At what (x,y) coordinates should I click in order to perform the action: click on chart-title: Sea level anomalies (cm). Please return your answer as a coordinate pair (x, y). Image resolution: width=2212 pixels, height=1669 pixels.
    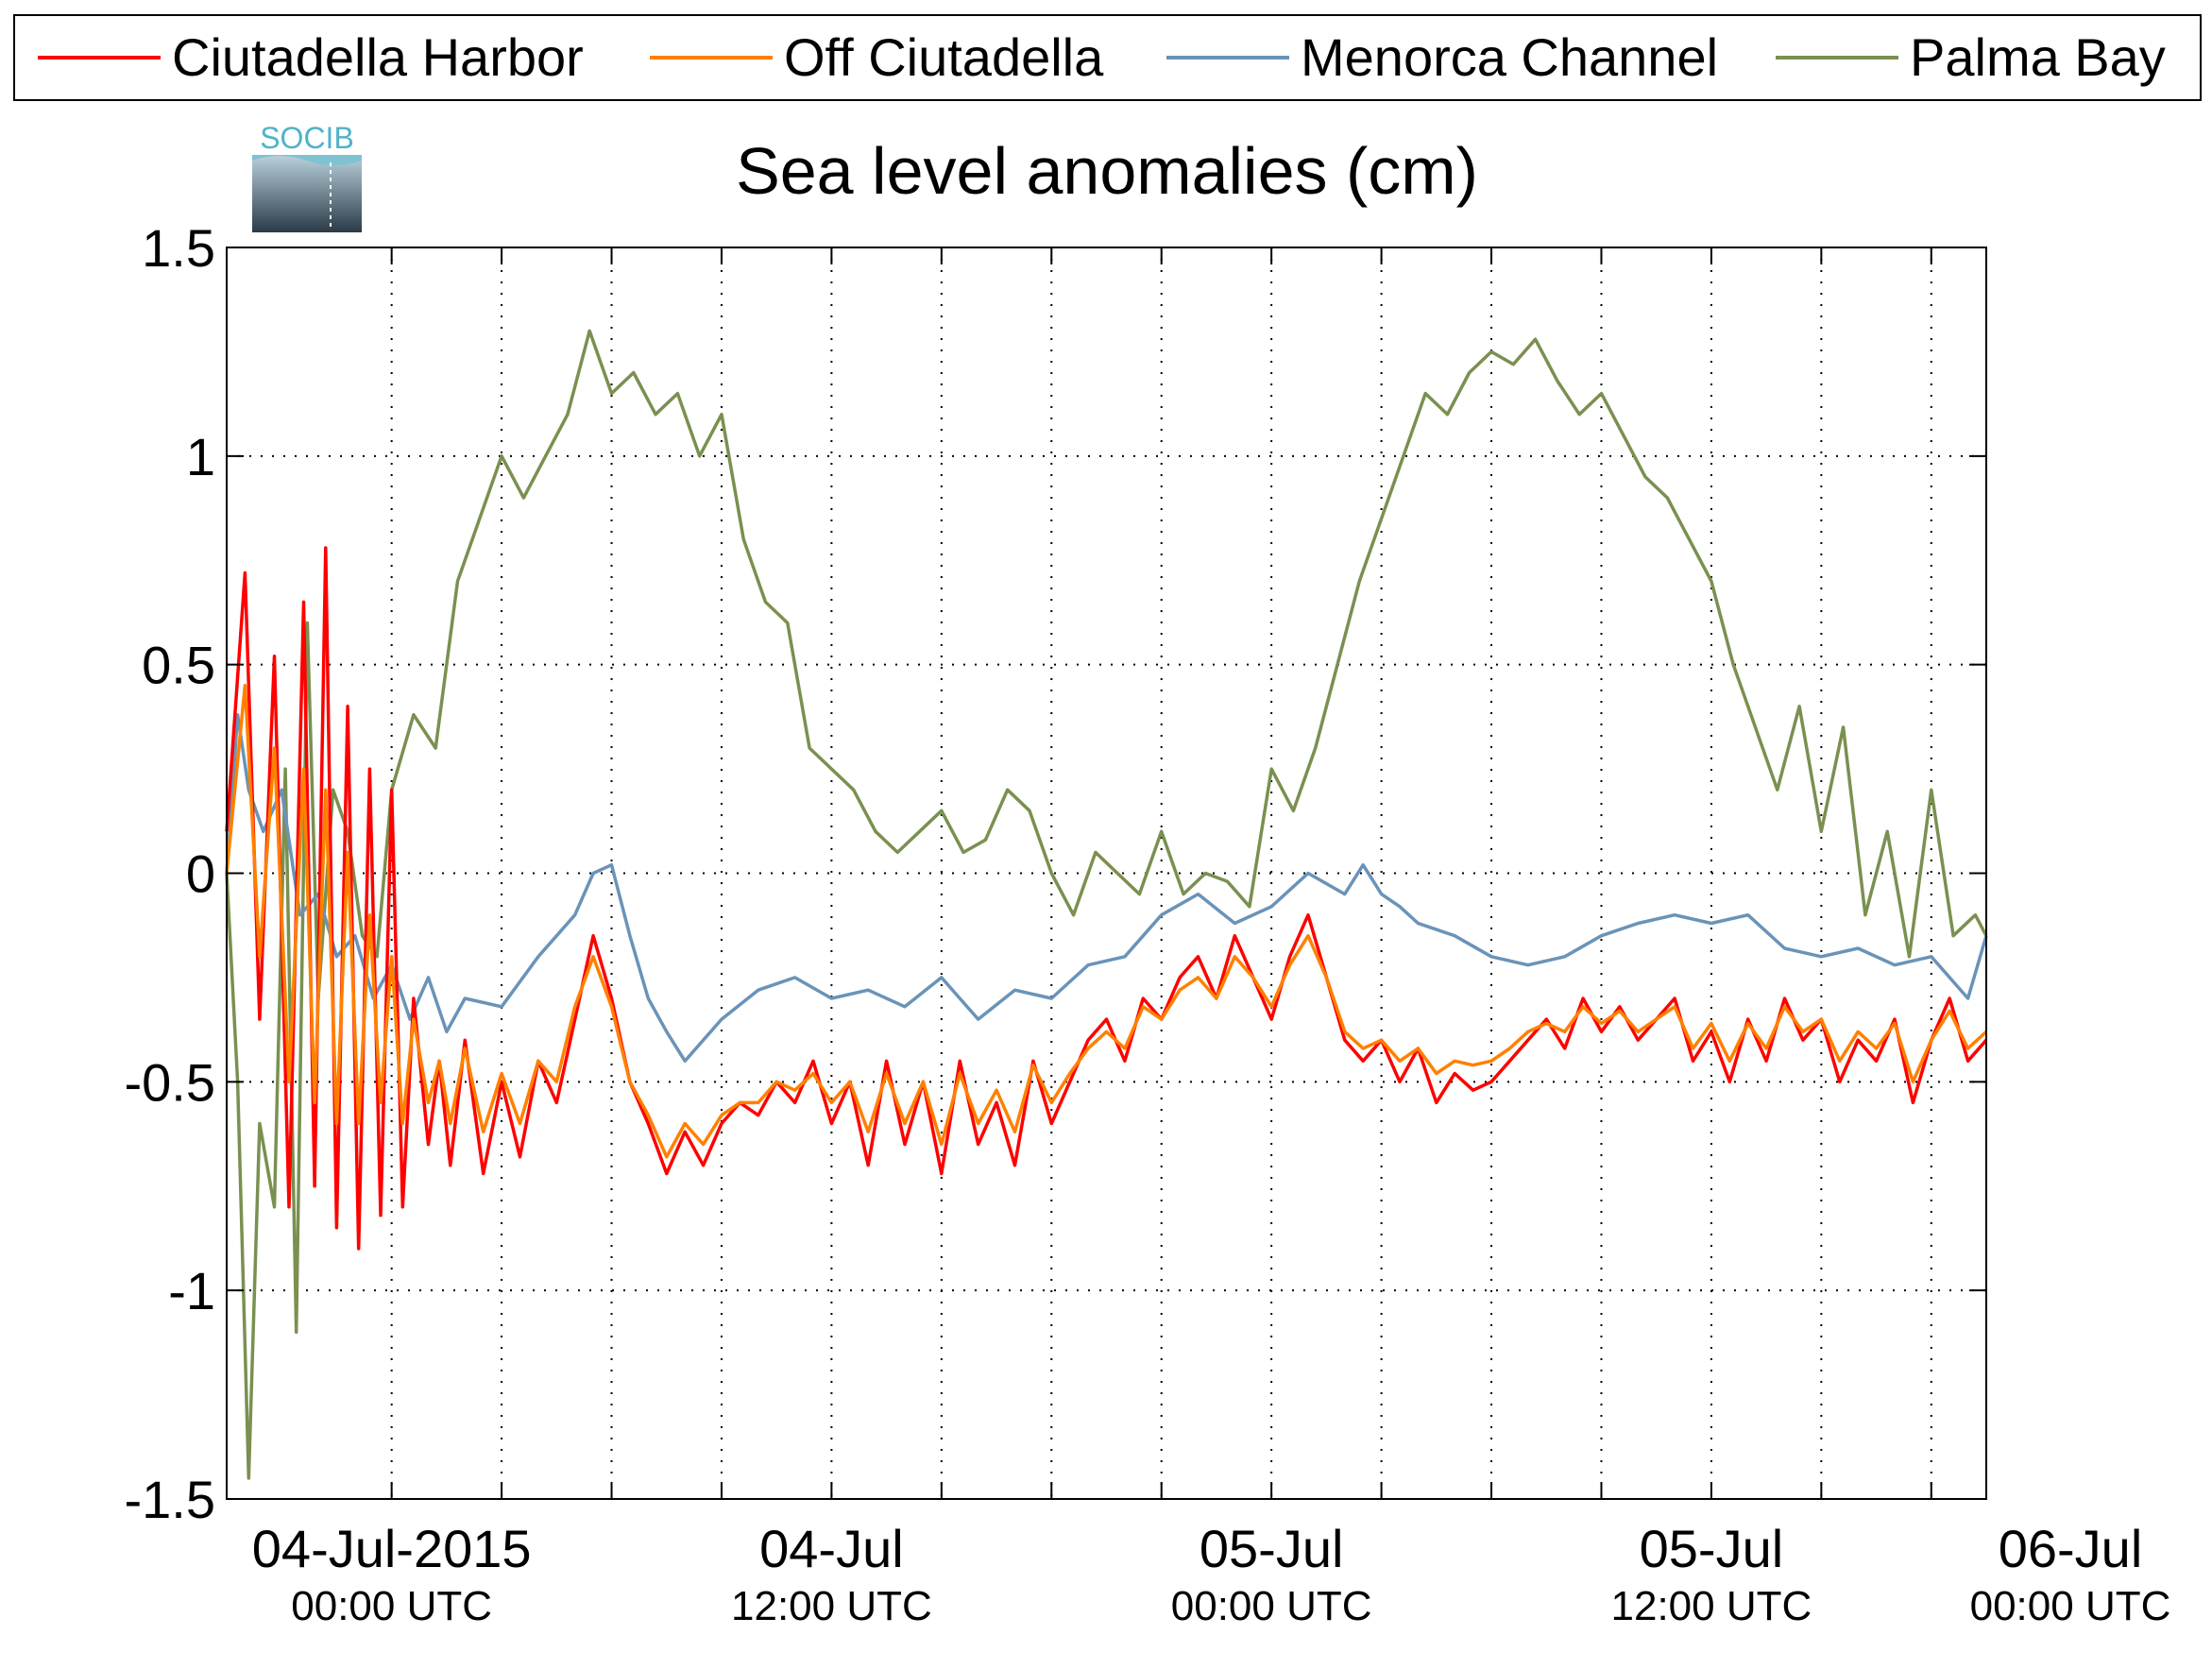
    Looking at the image, I should click on (1107, 171).